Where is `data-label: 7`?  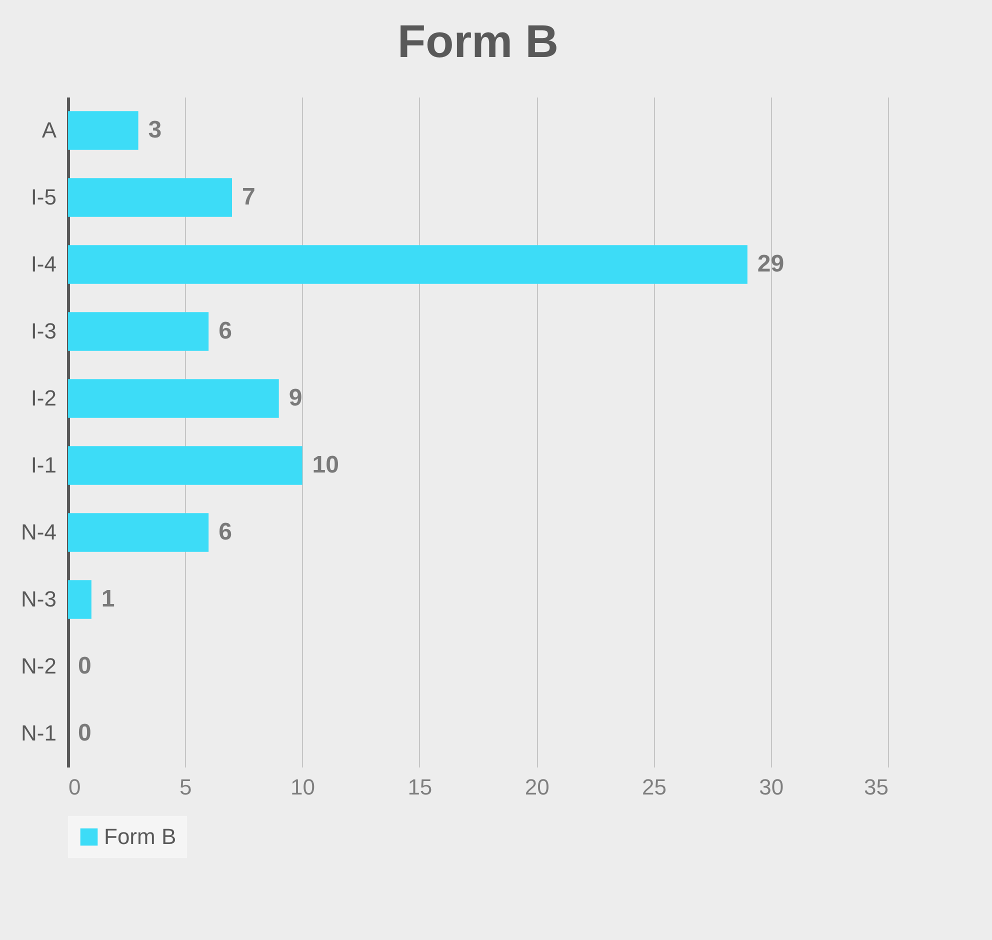
data-label: 7 is located at coordinates (249, 197).